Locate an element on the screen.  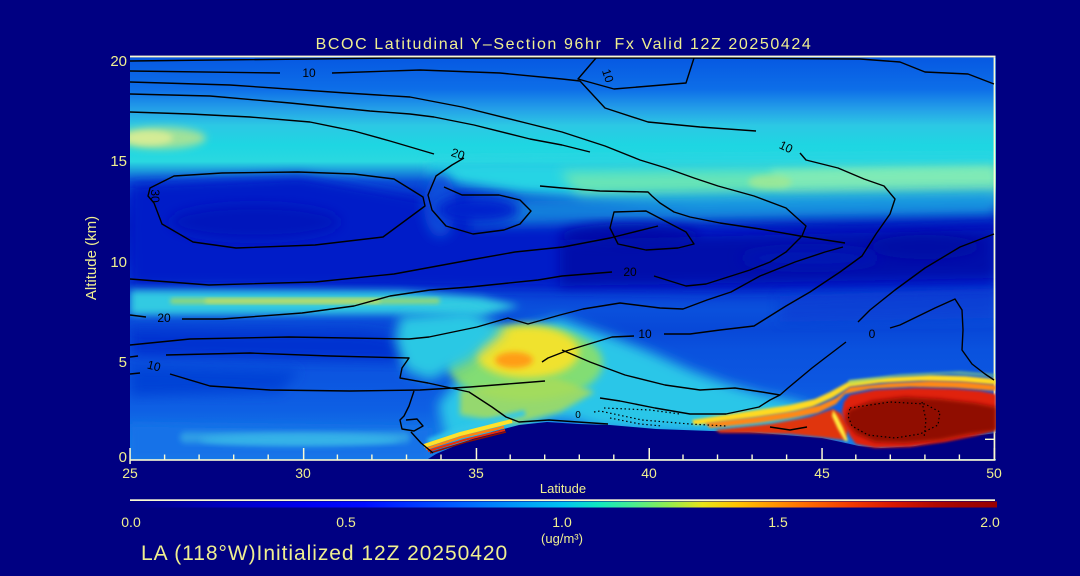
svg-text: Altitude (km) is located at coordinates (91, 258).